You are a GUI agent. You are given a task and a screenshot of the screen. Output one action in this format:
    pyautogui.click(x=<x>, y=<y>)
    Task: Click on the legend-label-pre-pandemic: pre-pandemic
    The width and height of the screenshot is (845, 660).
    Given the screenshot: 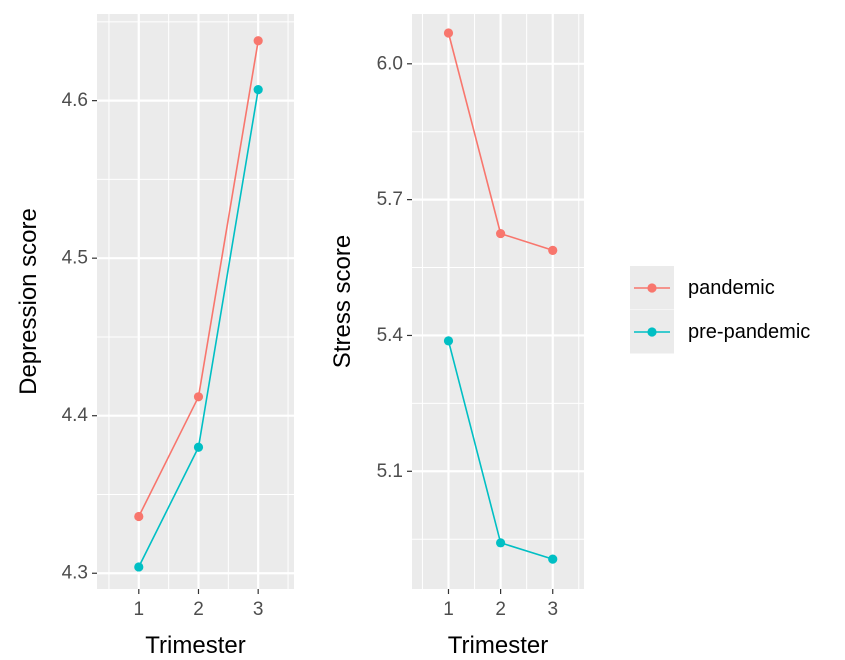 What is the action you would take?
    pyautogui.click(x=749, y=332)
    